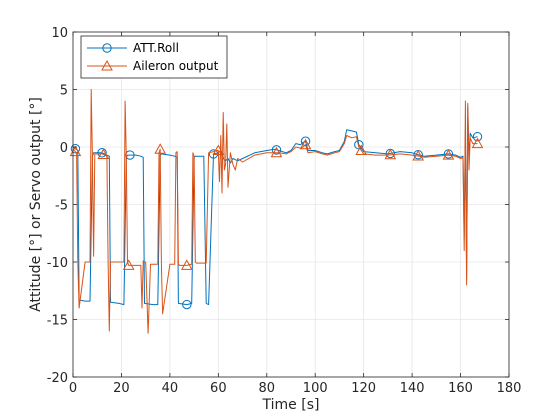 The width and height of the screenshot is (560, 420). I want to click on x-tick-label: 20, so click(121, 388).